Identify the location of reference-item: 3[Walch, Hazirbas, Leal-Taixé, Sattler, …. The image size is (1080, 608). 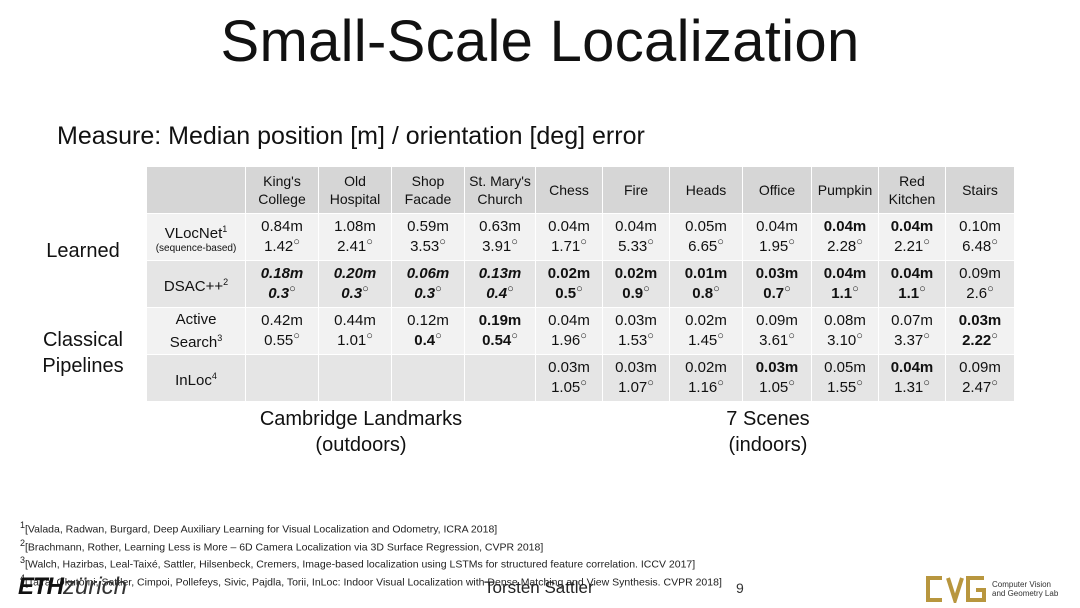
(371, 563).